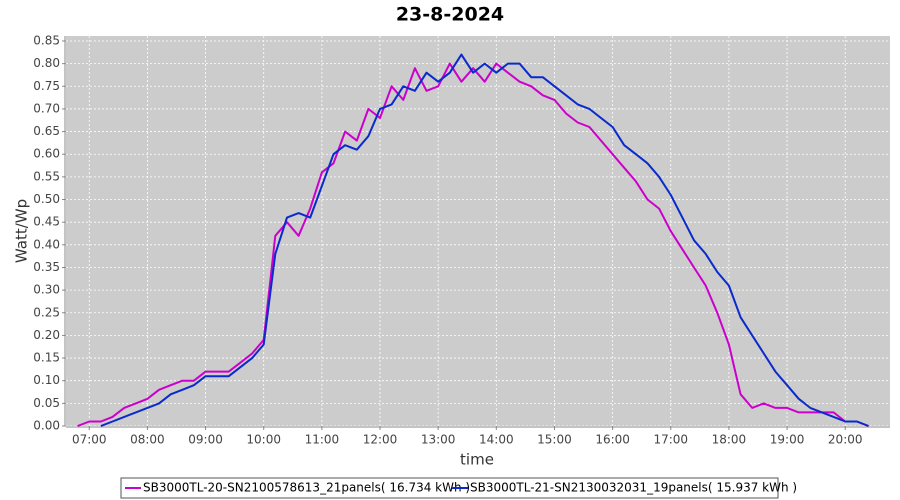 Image resolution: width=900 pixels, height=500 pixels. I want to click on y-tick-label: 0.50, so click(46, 199).